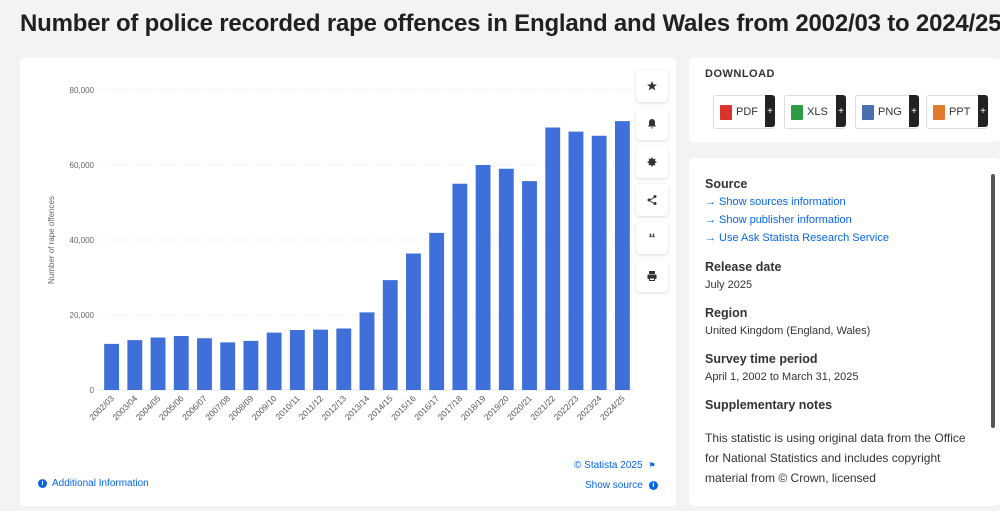 The height and width of the screenshot is (511, 1000). What do you see at coordinates (82, 240) in the screenshot?
I see `y-tick-label: 40,000` at bounding box center [82, 240].